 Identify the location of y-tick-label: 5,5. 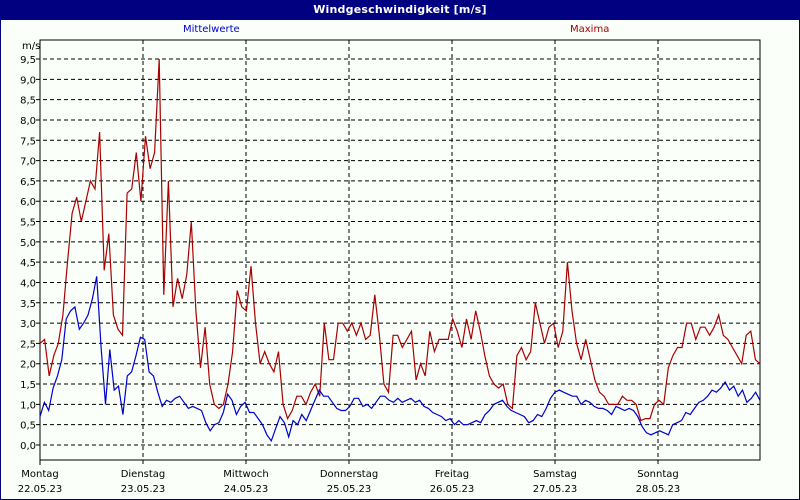
(28, 223).